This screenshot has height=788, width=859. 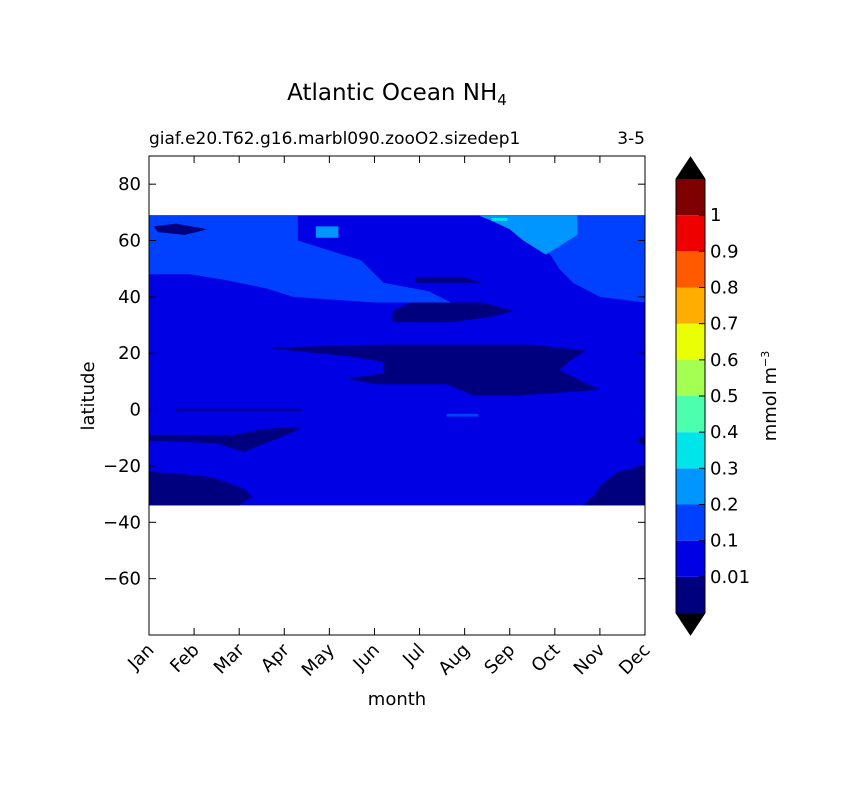 I want to click on colorbar-extend-bottom, so click(x=690, y=624).